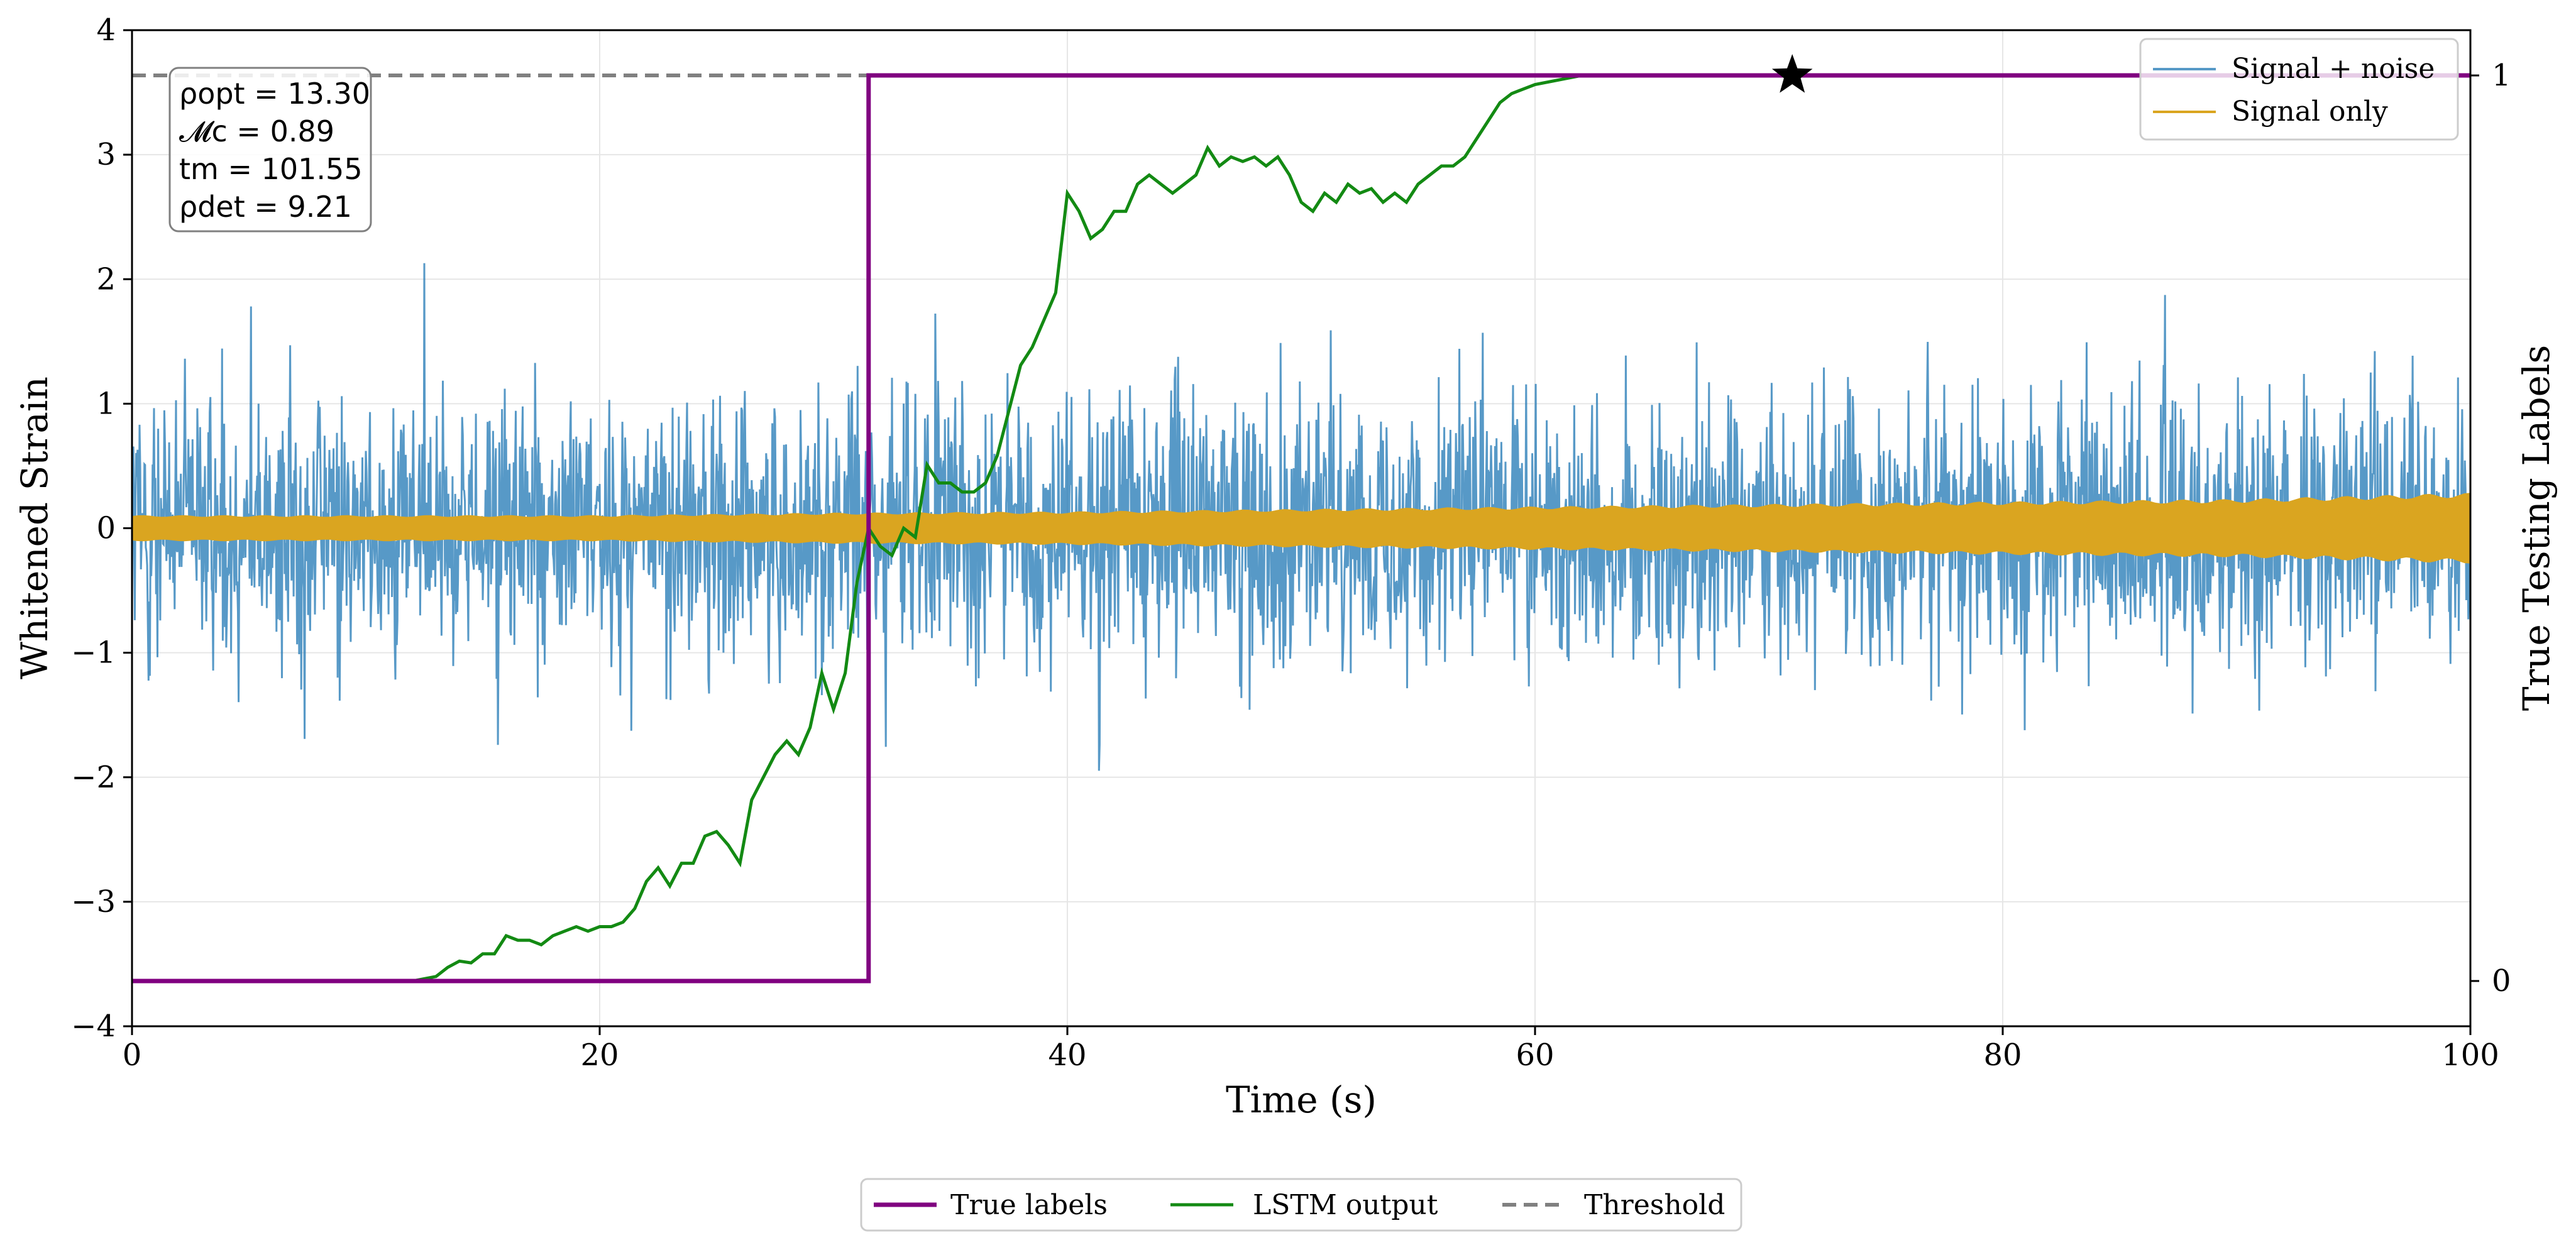  Describe the element at coordinates (1067, 1055) in the screenshot. I see `x-tick-label-2: 40` at that location.